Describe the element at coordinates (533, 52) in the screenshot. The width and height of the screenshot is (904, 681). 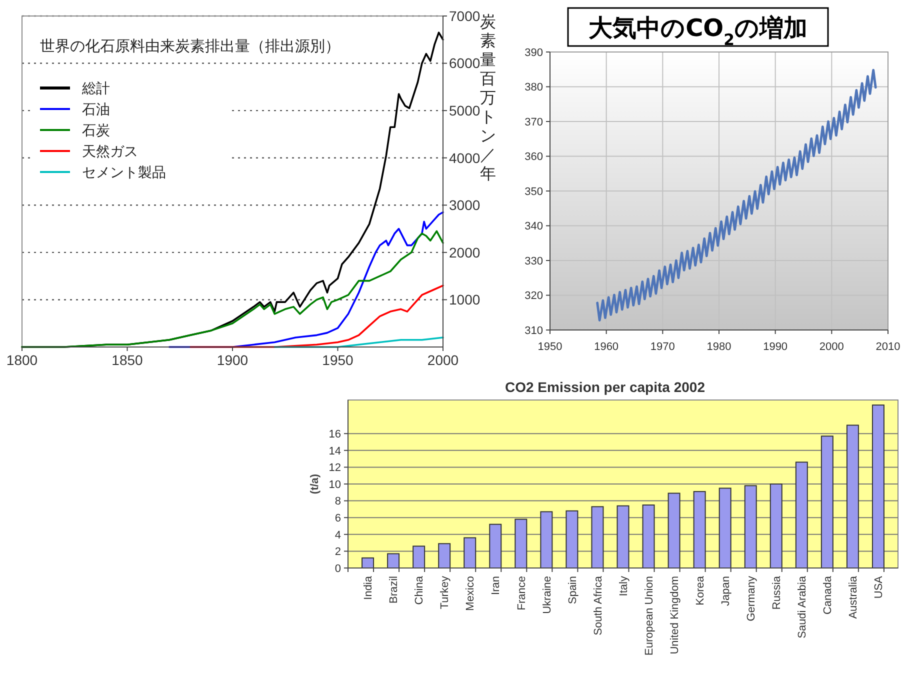
I see `y-tick-label: 390` at that location.